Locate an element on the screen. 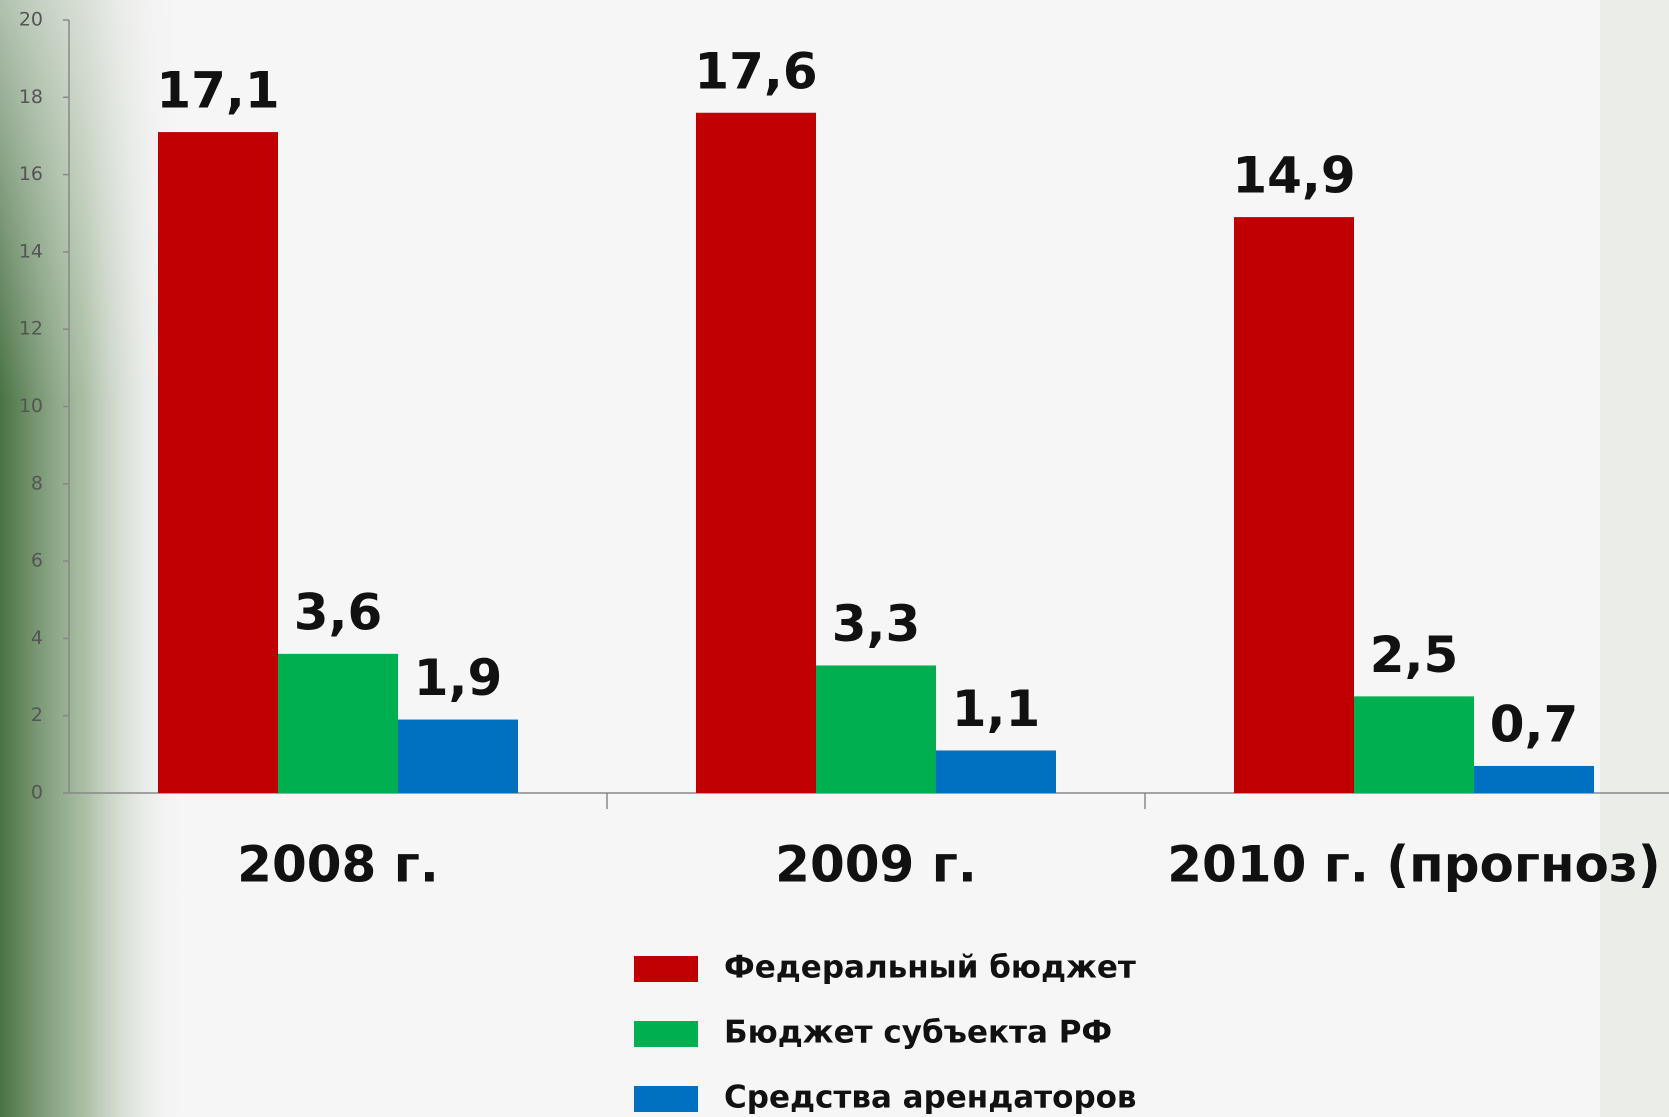 This screenshot has width=1669, height=1117. y-tick-label: 12 is located at coordinates (31, 329).